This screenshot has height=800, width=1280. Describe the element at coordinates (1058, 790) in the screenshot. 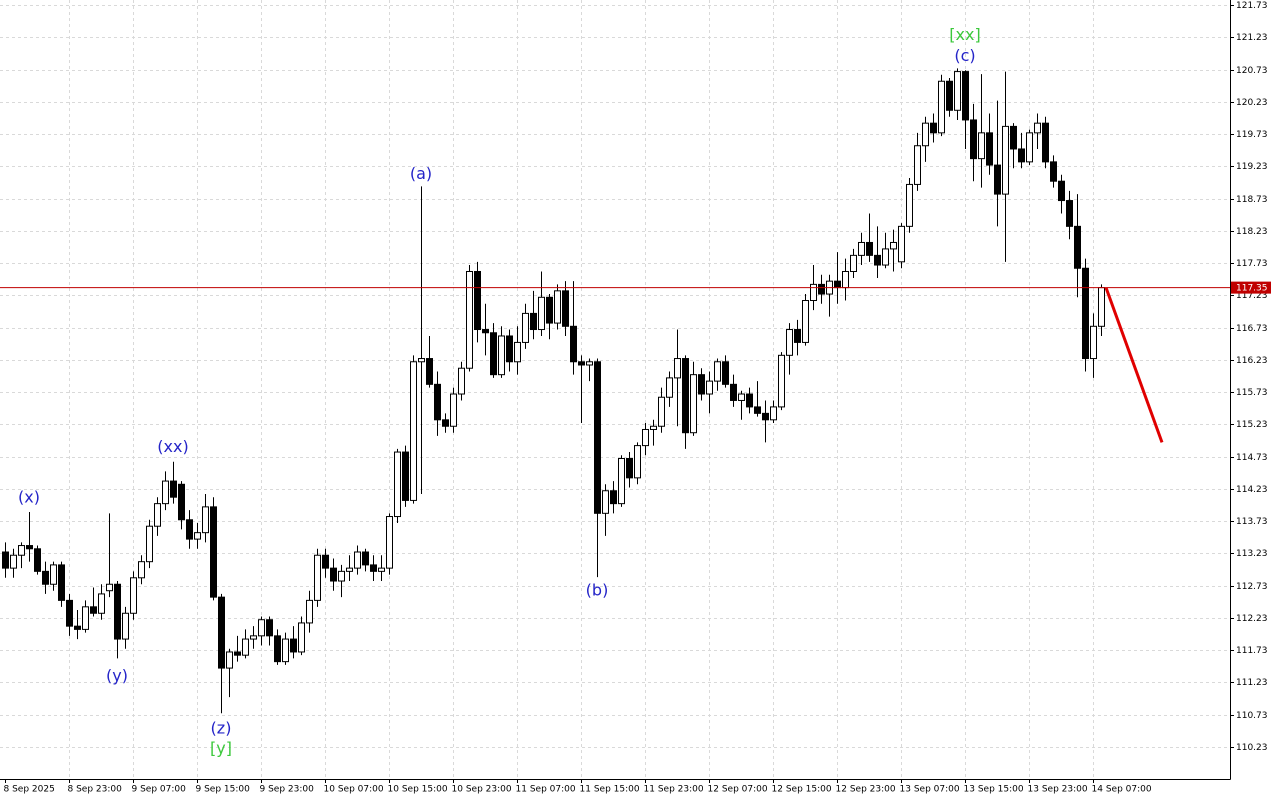

I see `x-tick-label: 13 Sep 23:00` at that location.